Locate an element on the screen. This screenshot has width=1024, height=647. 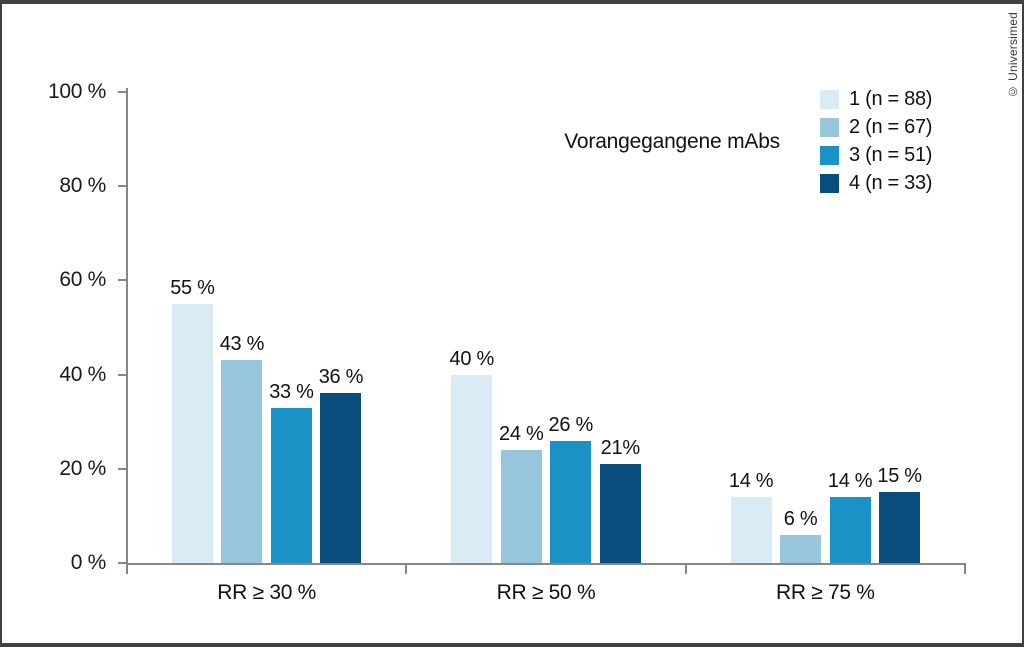
legend-item: 4 (n = 33) is located at coordinates (876, 183).